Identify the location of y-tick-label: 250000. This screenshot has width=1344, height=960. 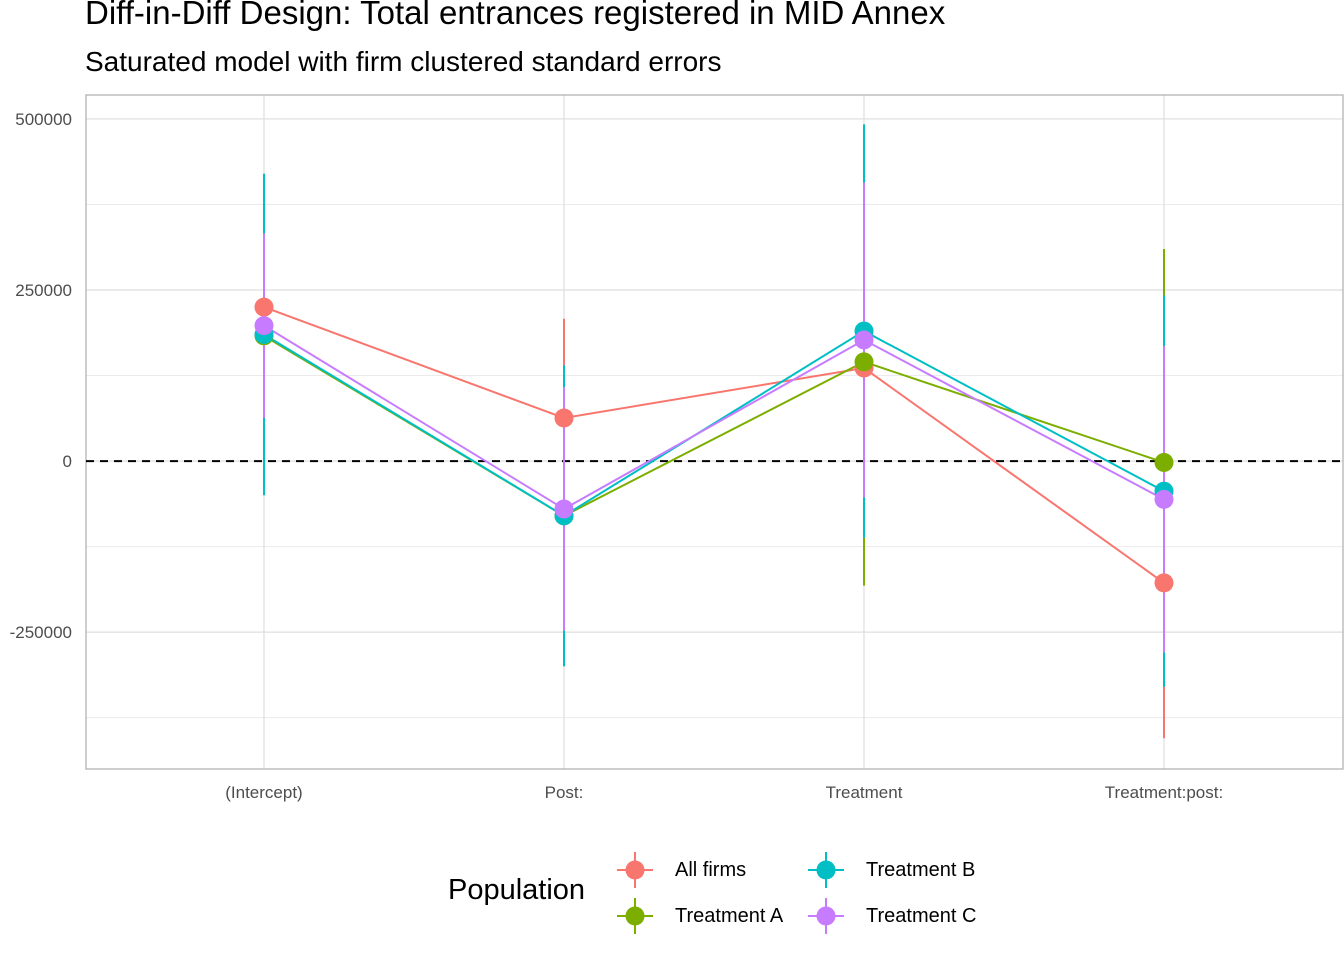
(43, 290).